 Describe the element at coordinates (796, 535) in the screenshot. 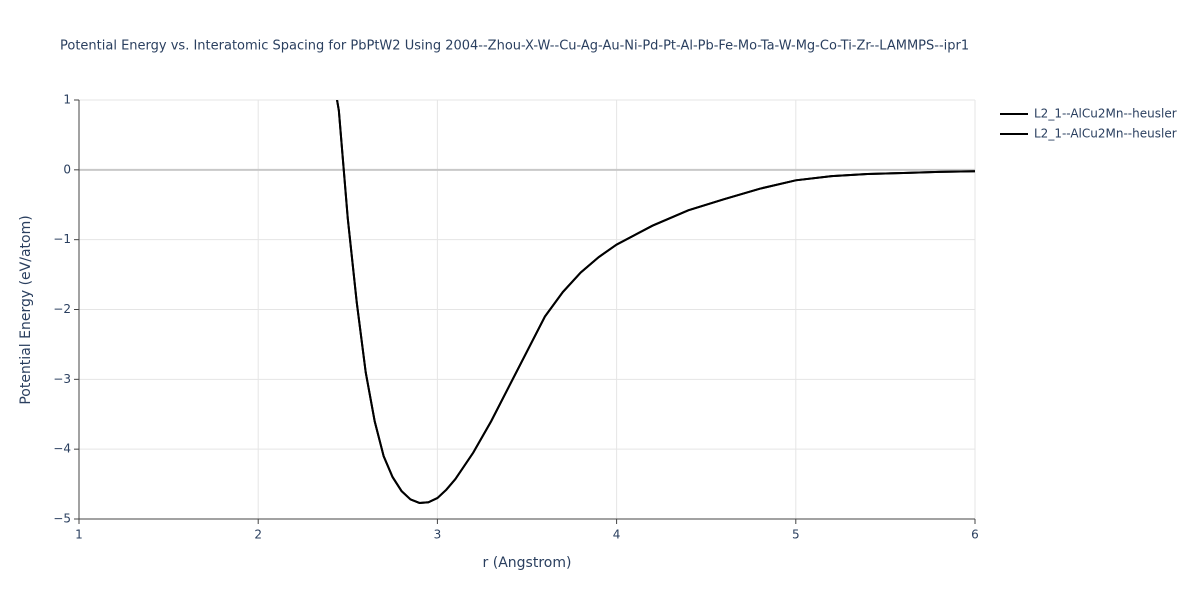

I see `x-tick-label: 5` at that location.